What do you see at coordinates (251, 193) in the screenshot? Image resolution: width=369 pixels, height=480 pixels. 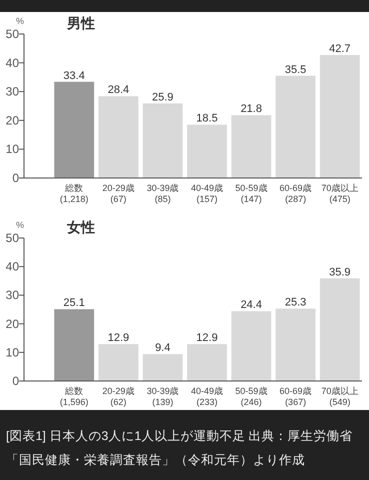 I see `x-tick-label: 50-59歳 (147)` at bounding box center [251, 193].